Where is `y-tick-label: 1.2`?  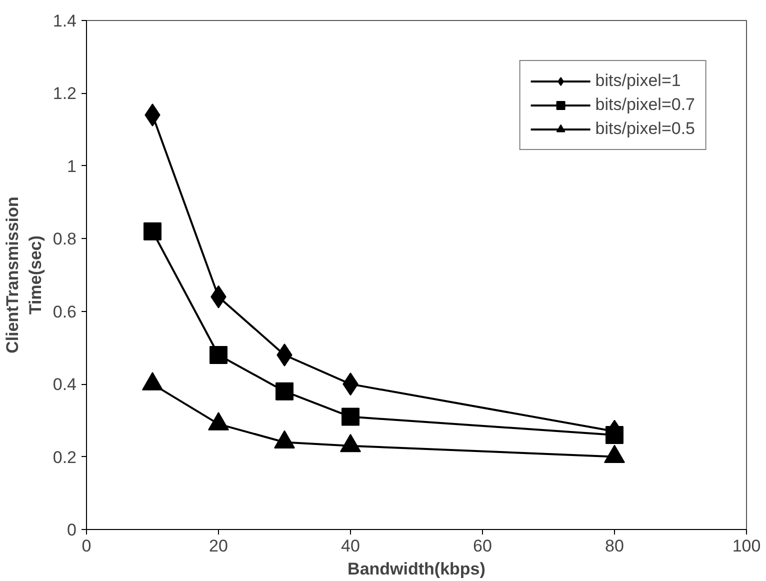 y-tick-label: 1.2 is located at coordinates (64, 94).